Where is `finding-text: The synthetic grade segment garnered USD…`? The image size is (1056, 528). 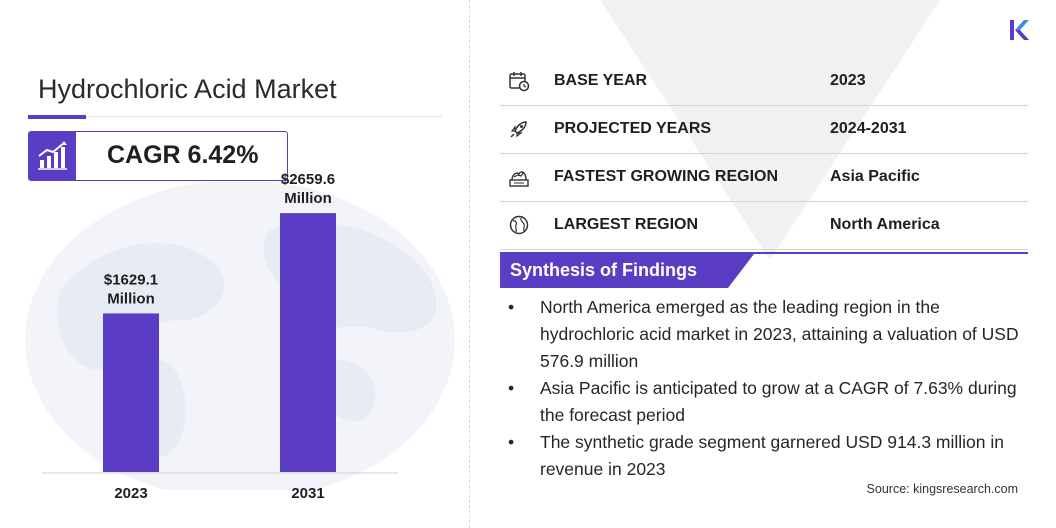
finding-text: The synthetic grade segment garnered USD… is located at coordinates (772, 455).